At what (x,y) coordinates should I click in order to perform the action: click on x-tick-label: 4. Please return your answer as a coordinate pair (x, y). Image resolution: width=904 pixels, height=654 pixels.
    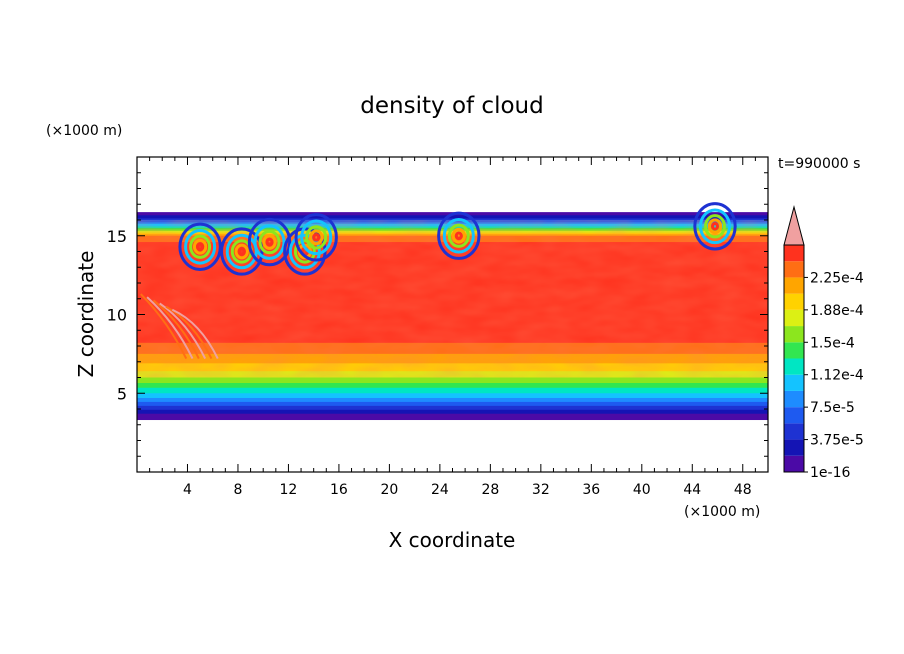
    Looking at the image, I should click on (187, 490).